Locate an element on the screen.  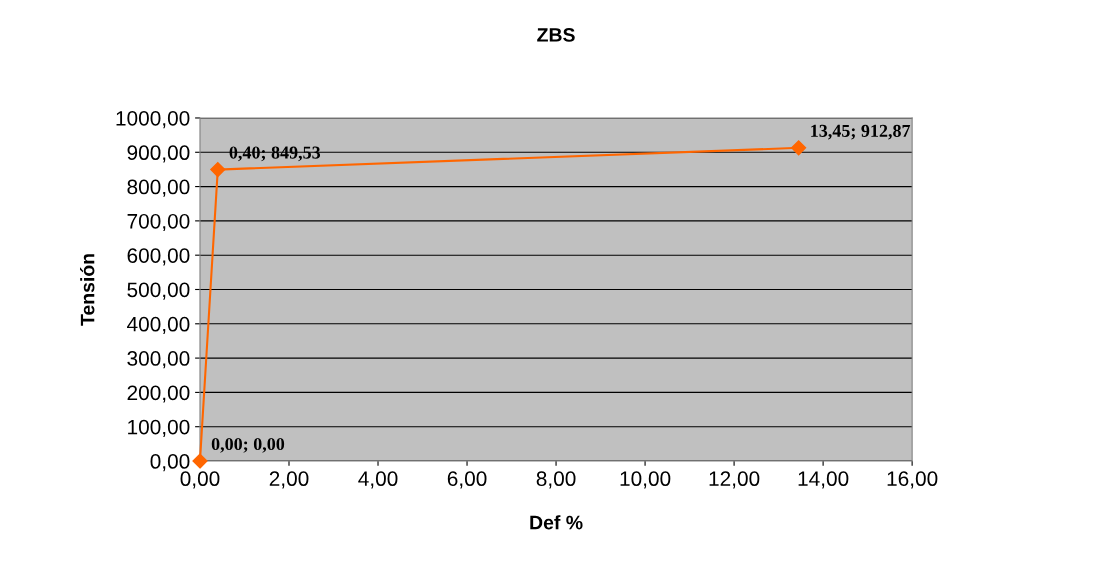
y-axis-title: Tensión is located at coordinates (87, 290).